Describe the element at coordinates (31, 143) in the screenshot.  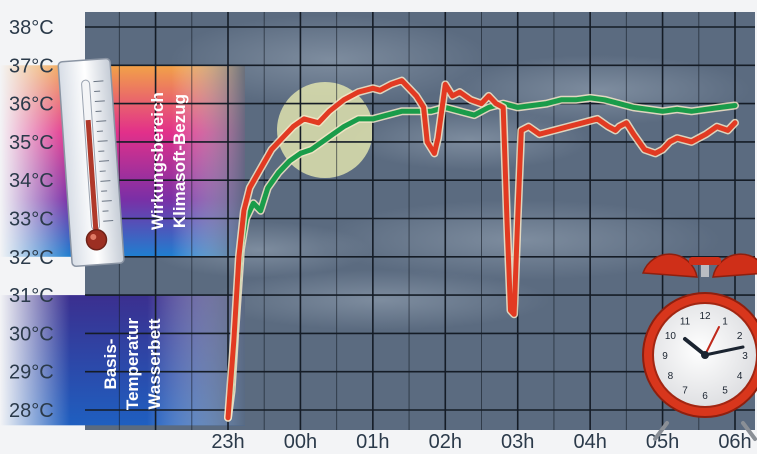
I see `y-tick-label: 35°C` at that location.